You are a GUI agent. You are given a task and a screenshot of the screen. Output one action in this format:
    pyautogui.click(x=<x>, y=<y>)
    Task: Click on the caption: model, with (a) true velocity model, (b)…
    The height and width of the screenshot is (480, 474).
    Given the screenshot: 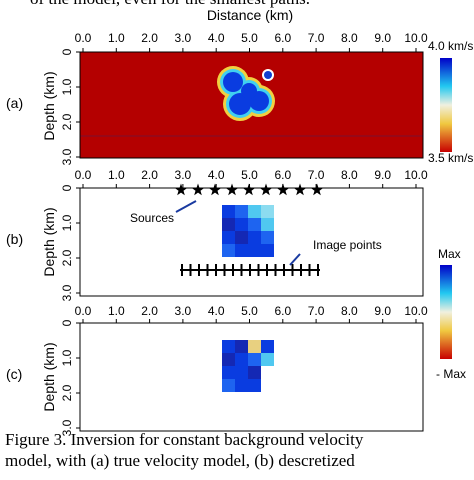 What is the action you would take?
    pyautogui.click(x=180, y=460)
    